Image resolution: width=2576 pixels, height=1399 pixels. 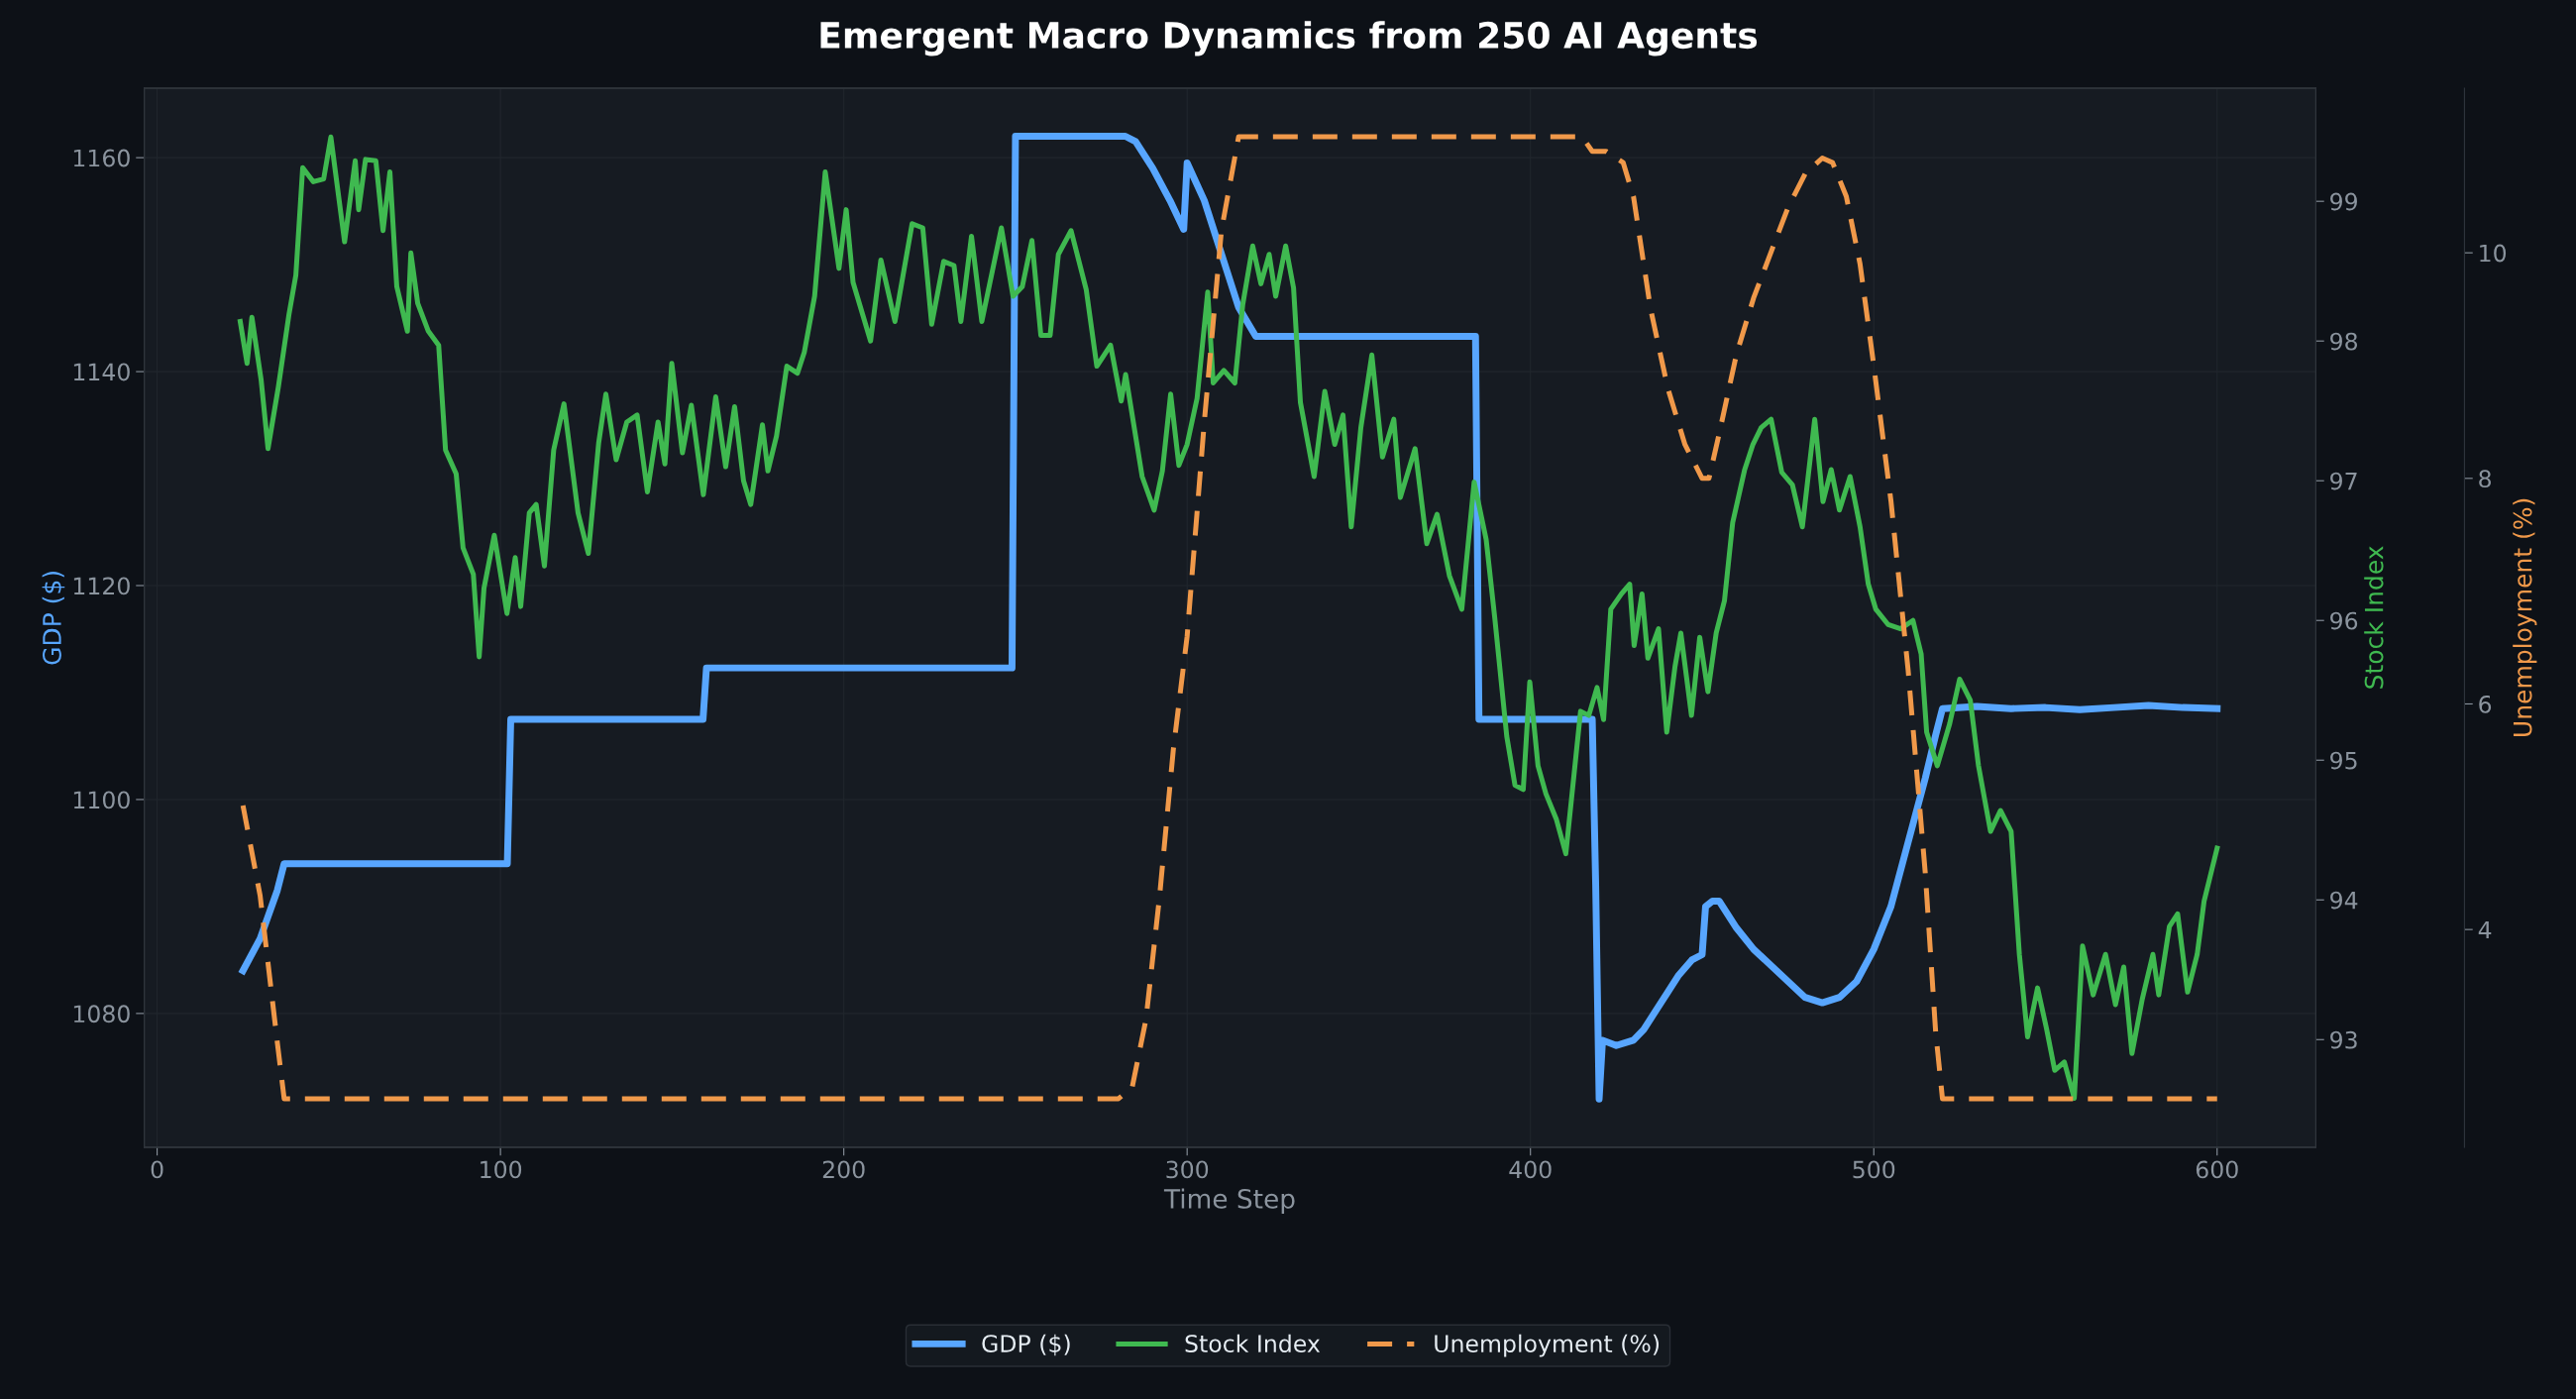 What do you see at coordinates (1229, 1201) in the screenshot?
I see `x-axis-title: Time Step` at bounding box center [1229, 1201].